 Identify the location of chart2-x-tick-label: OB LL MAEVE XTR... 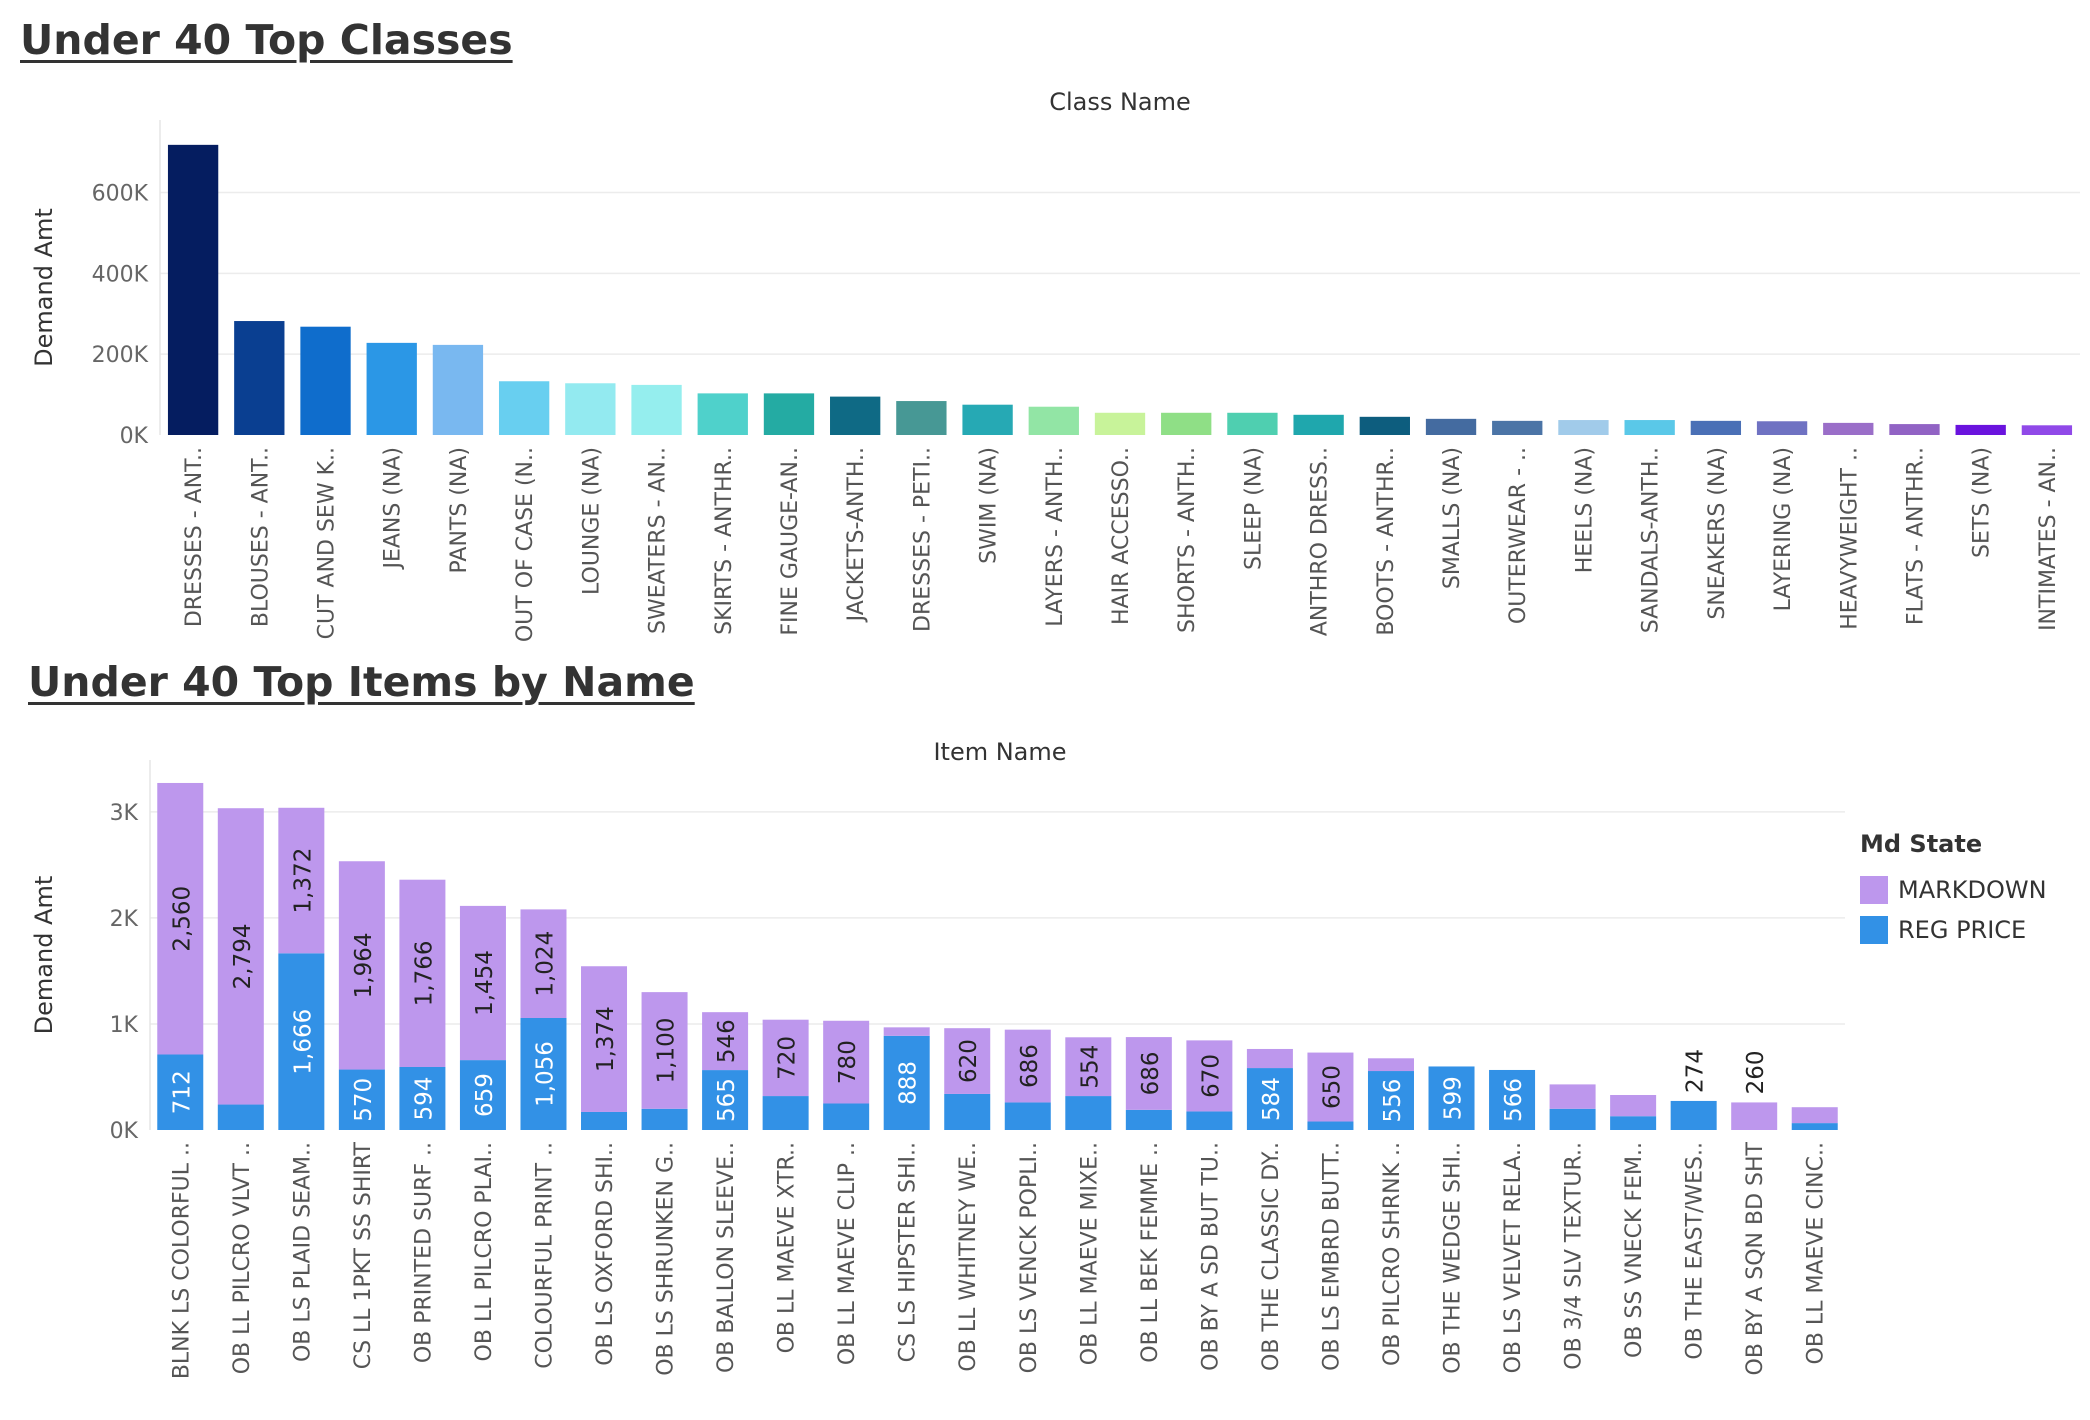
(787, 1247).